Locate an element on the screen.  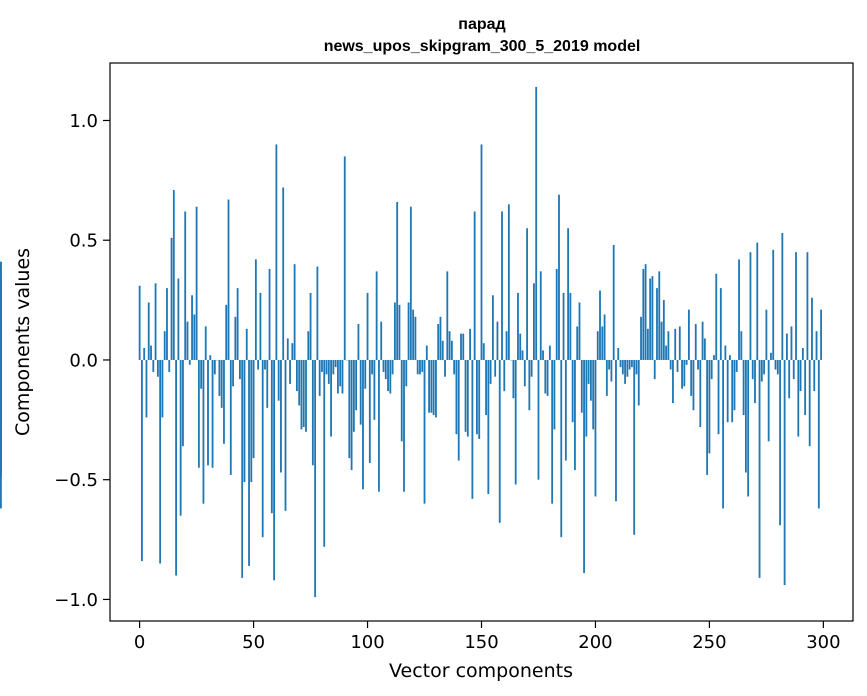
y-axis-label: Components values is located at coordinates (23, 342).